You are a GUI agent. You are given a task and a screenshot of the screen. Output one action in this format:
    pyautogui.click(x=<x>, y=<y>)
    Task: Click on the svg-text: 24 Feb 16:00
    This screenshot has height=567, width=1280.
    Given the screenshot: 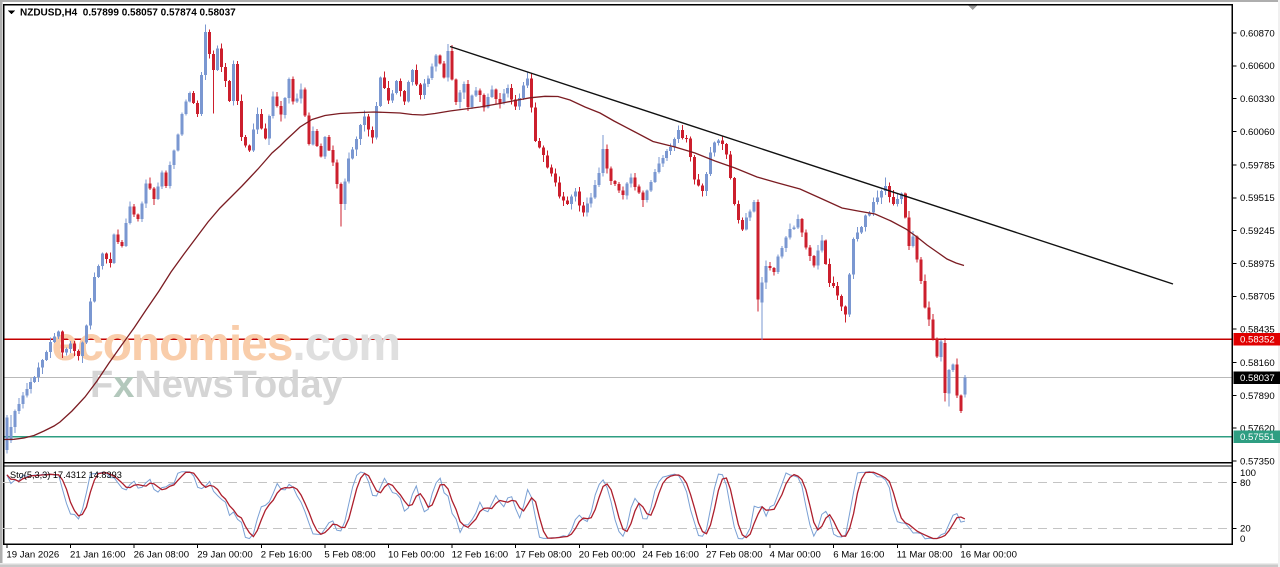 What is the action you would take?
    pyautogui.click(x=670, y=555)
    